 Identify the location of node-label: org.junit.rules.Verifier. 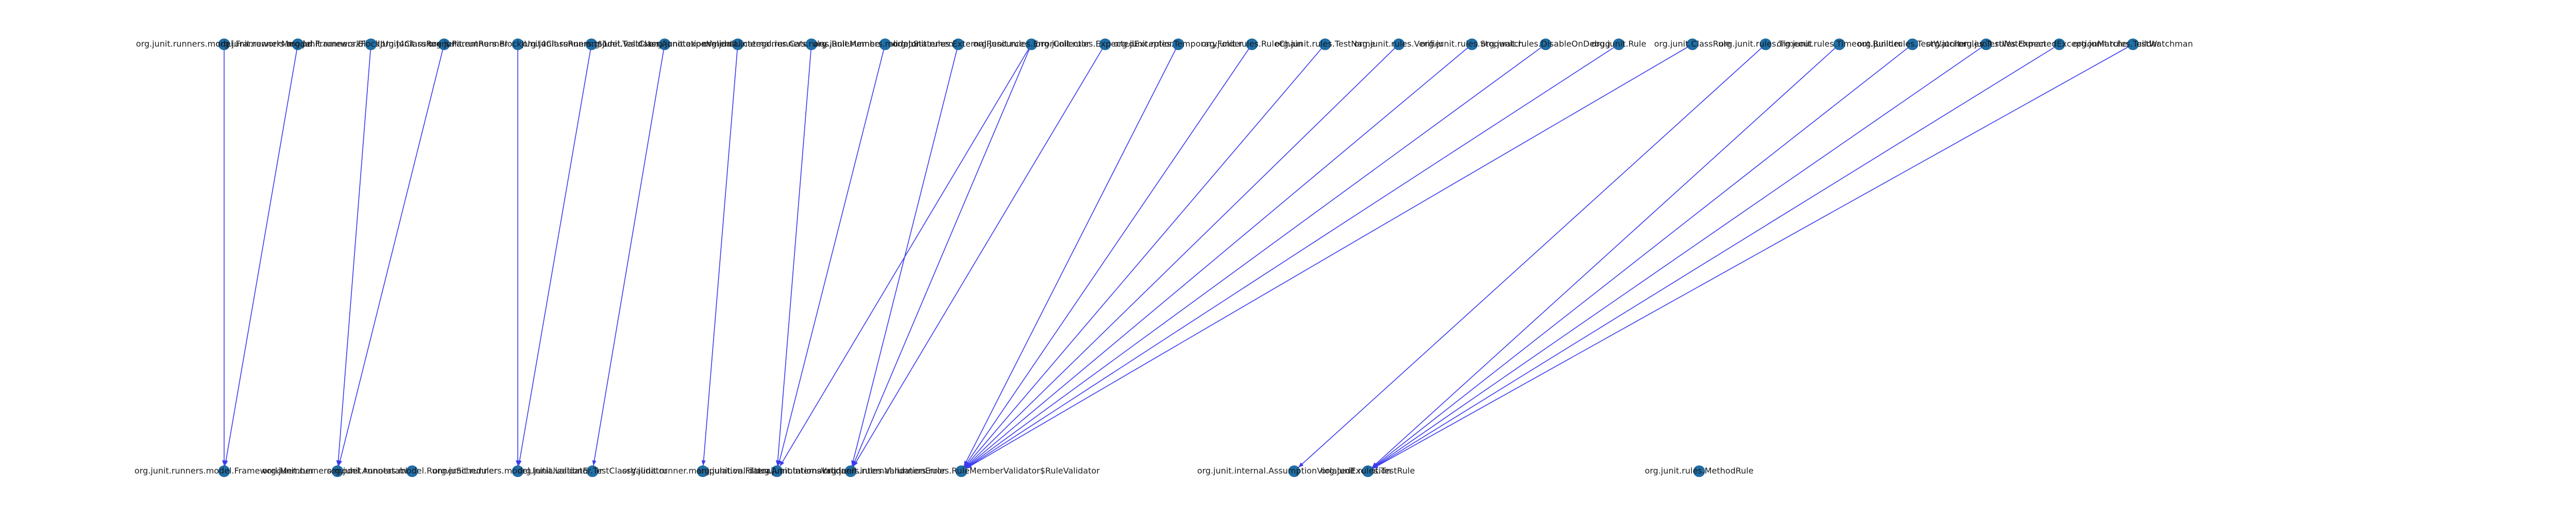
(1399, 44).